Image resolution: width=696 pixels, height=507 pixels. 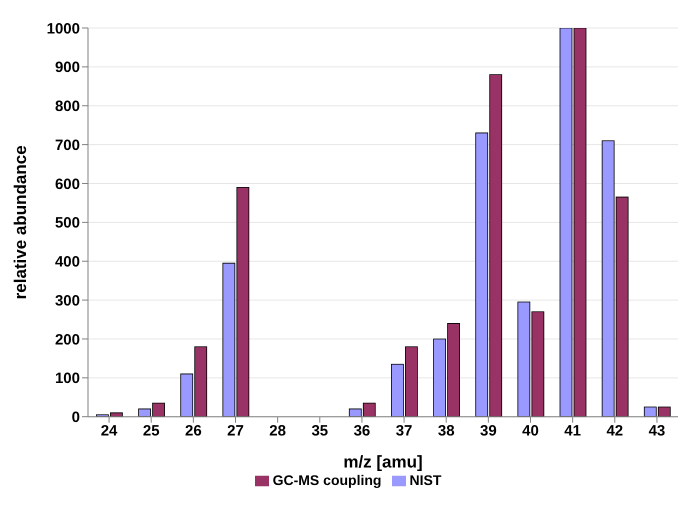 I want to click on y-tick-label: 200, so click(x=67, y=339).